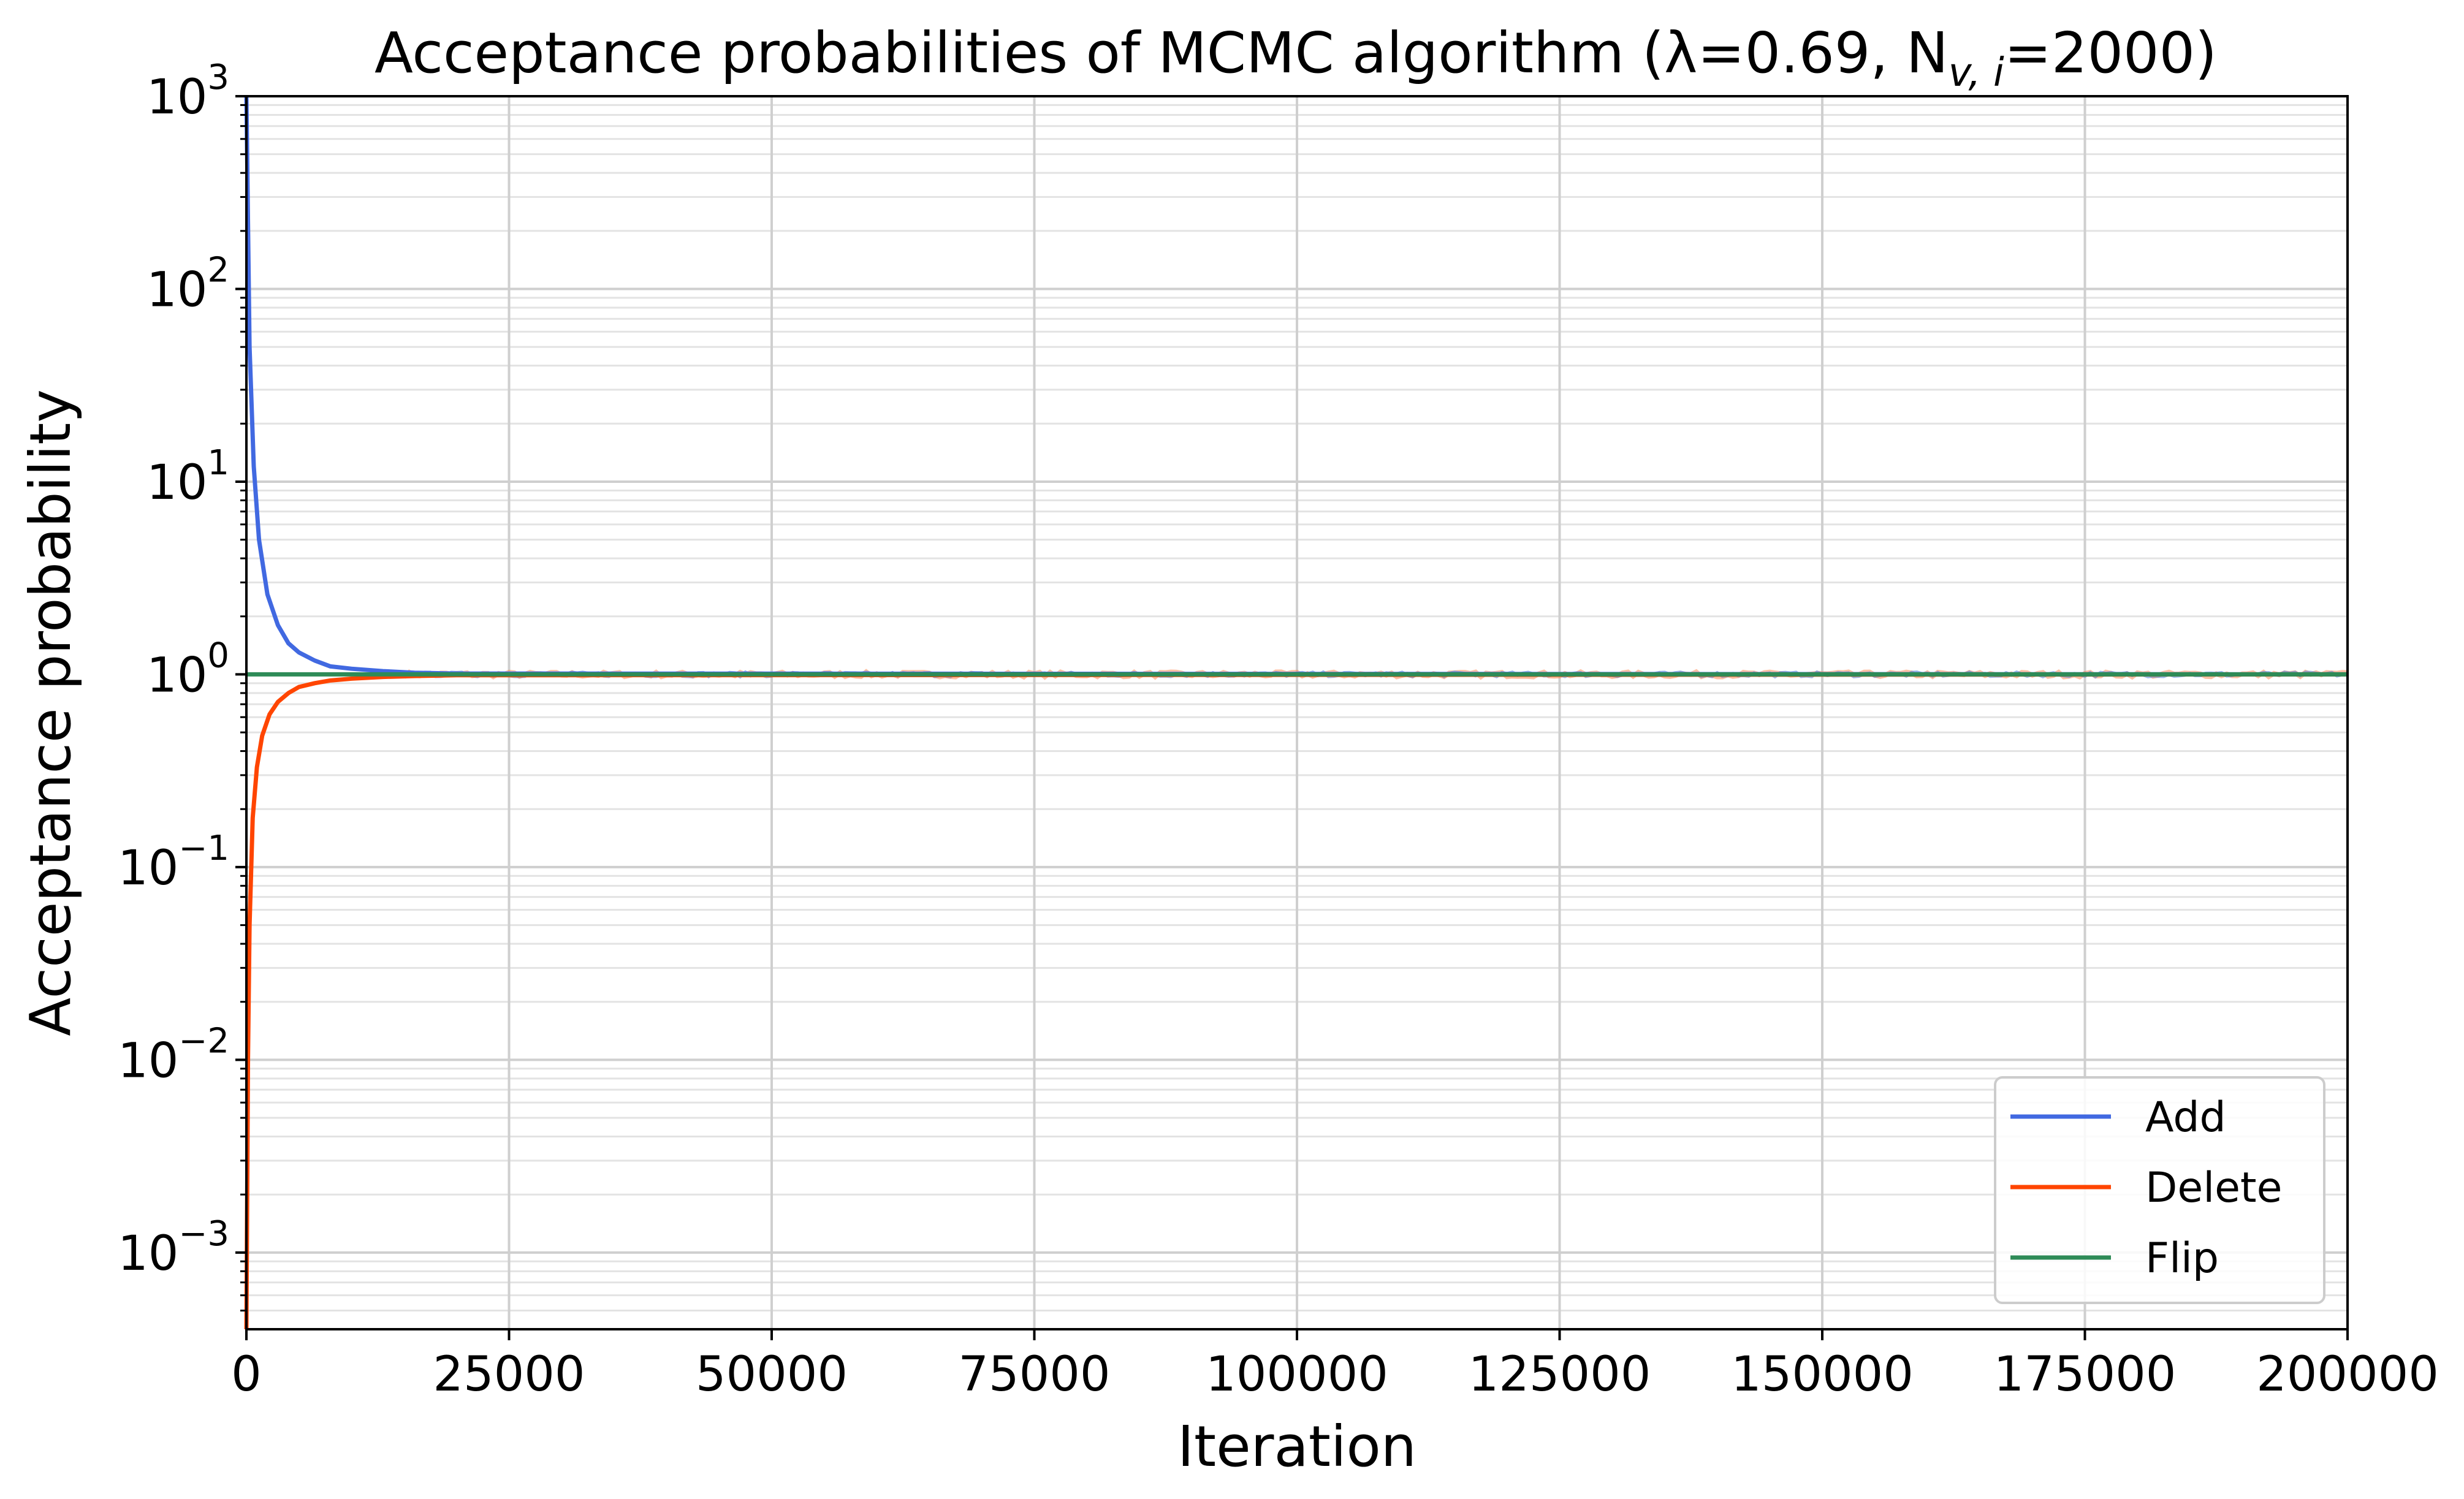  I want to click on legend-label-flip: Flip, so click(2182, 1258).